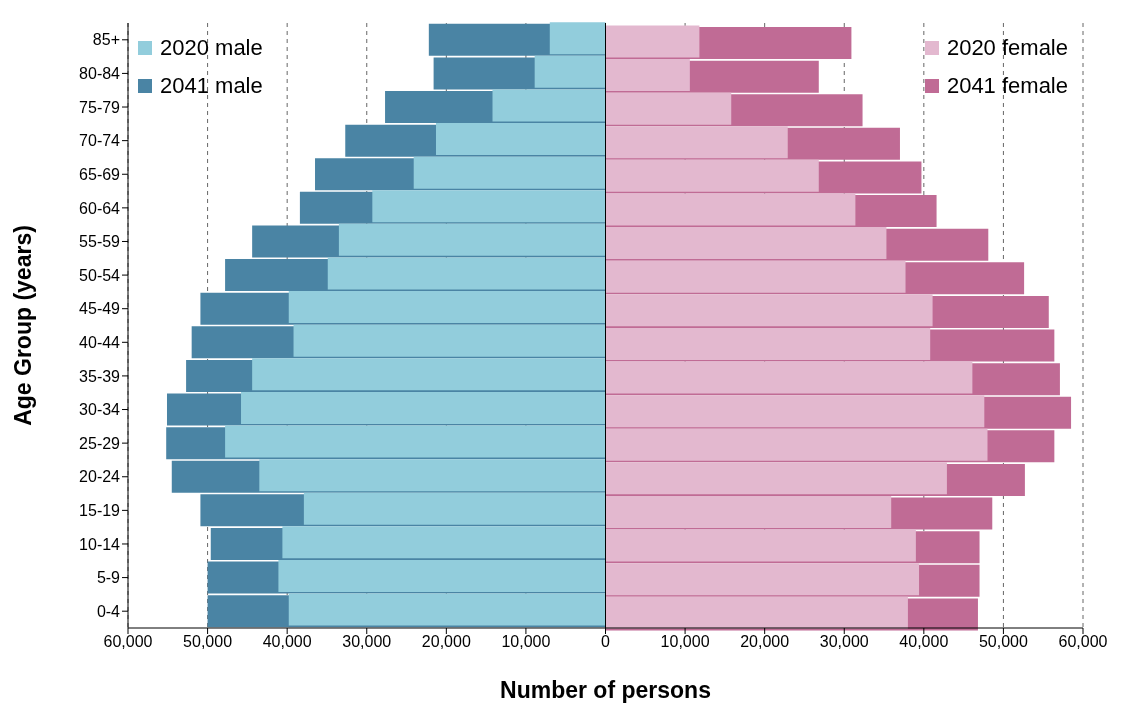  What do you see at coordinates (605, 690) in the screenshot?
I see `x-axis-title: Number of persons` at bounding box center [605, 690].